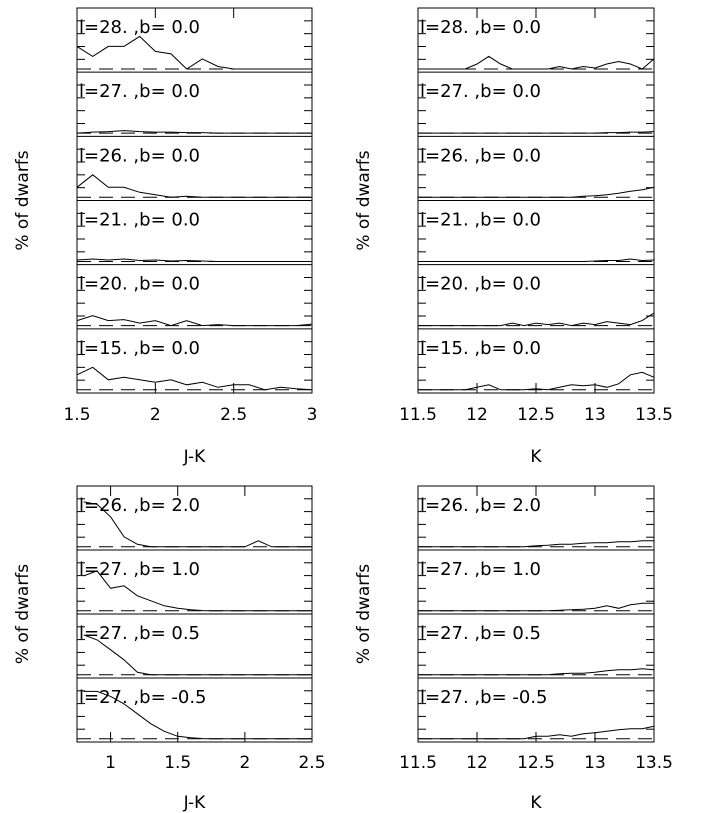 The width and height of the screenshot is (706, 813). Describe the element at coordinates (312, 415) in the screenshot. I see `x-tick-label: 3` at that location.